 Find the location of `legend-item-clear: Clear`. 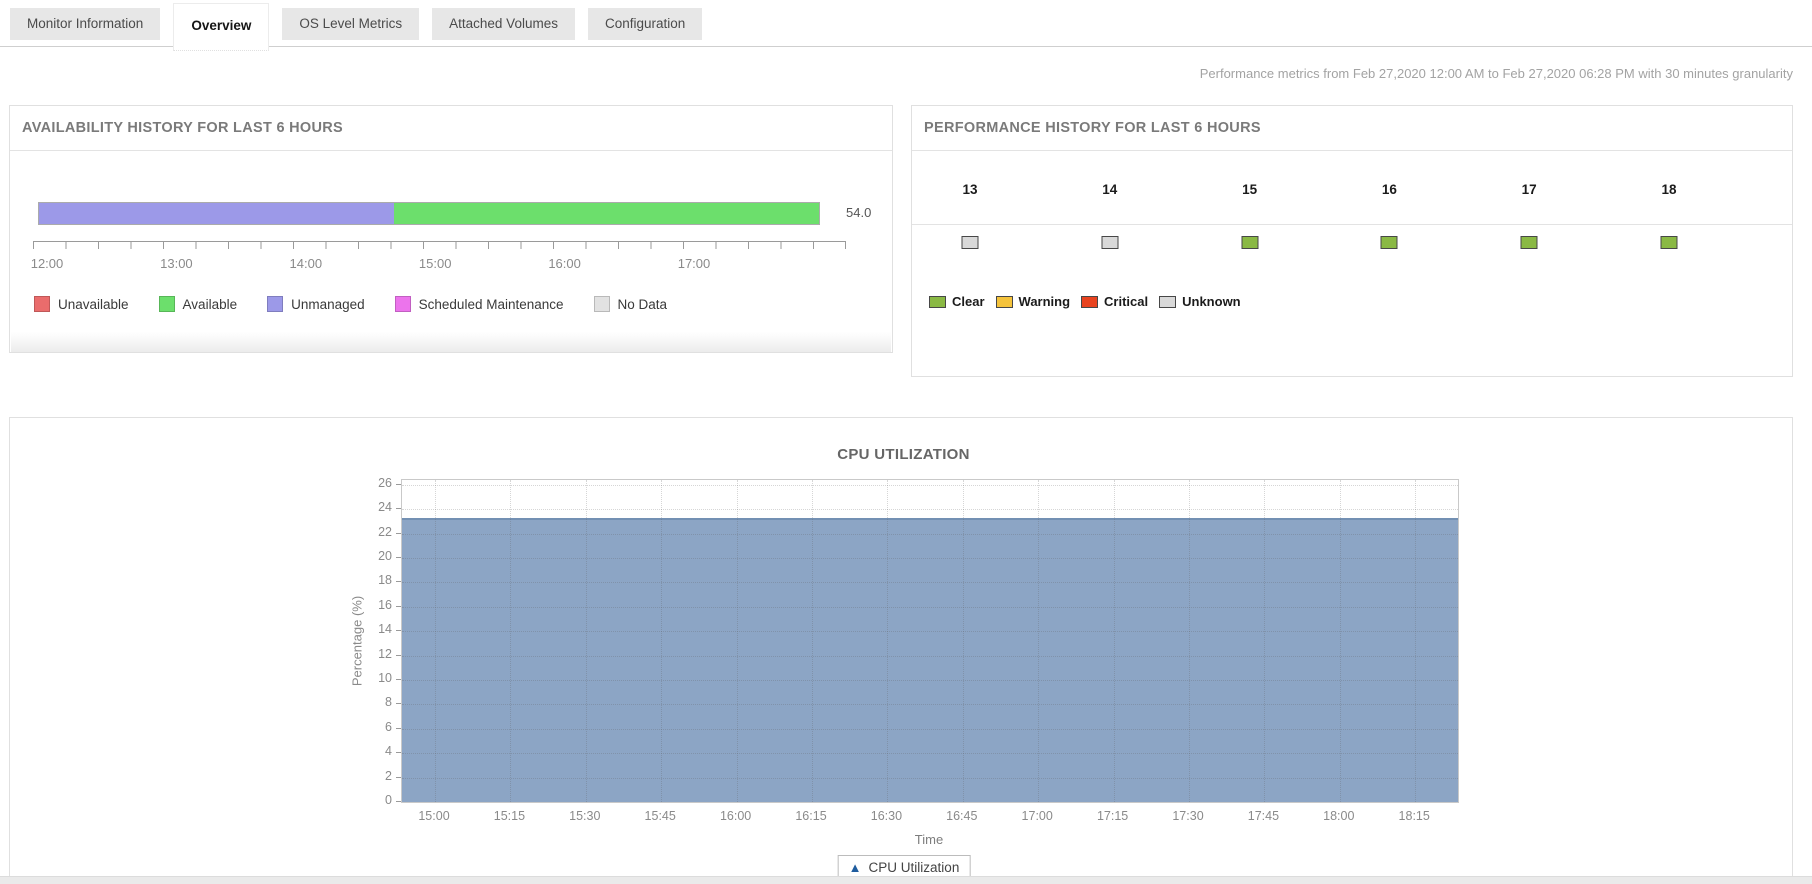

legend-item-clear: Clear is located at coordinates (957, 301).